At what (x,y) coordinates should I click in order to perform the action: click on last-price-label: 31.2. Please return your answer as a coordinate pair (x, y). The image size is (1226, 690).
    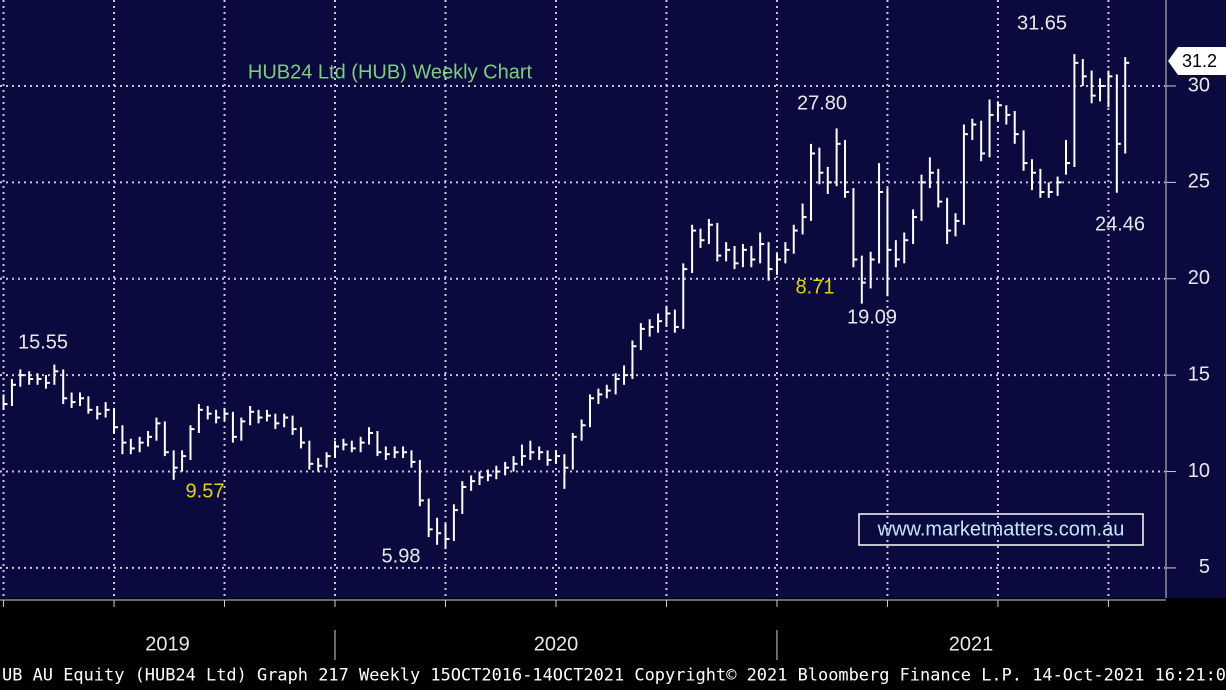
    Looking at the image, I should click on (1199, 61).